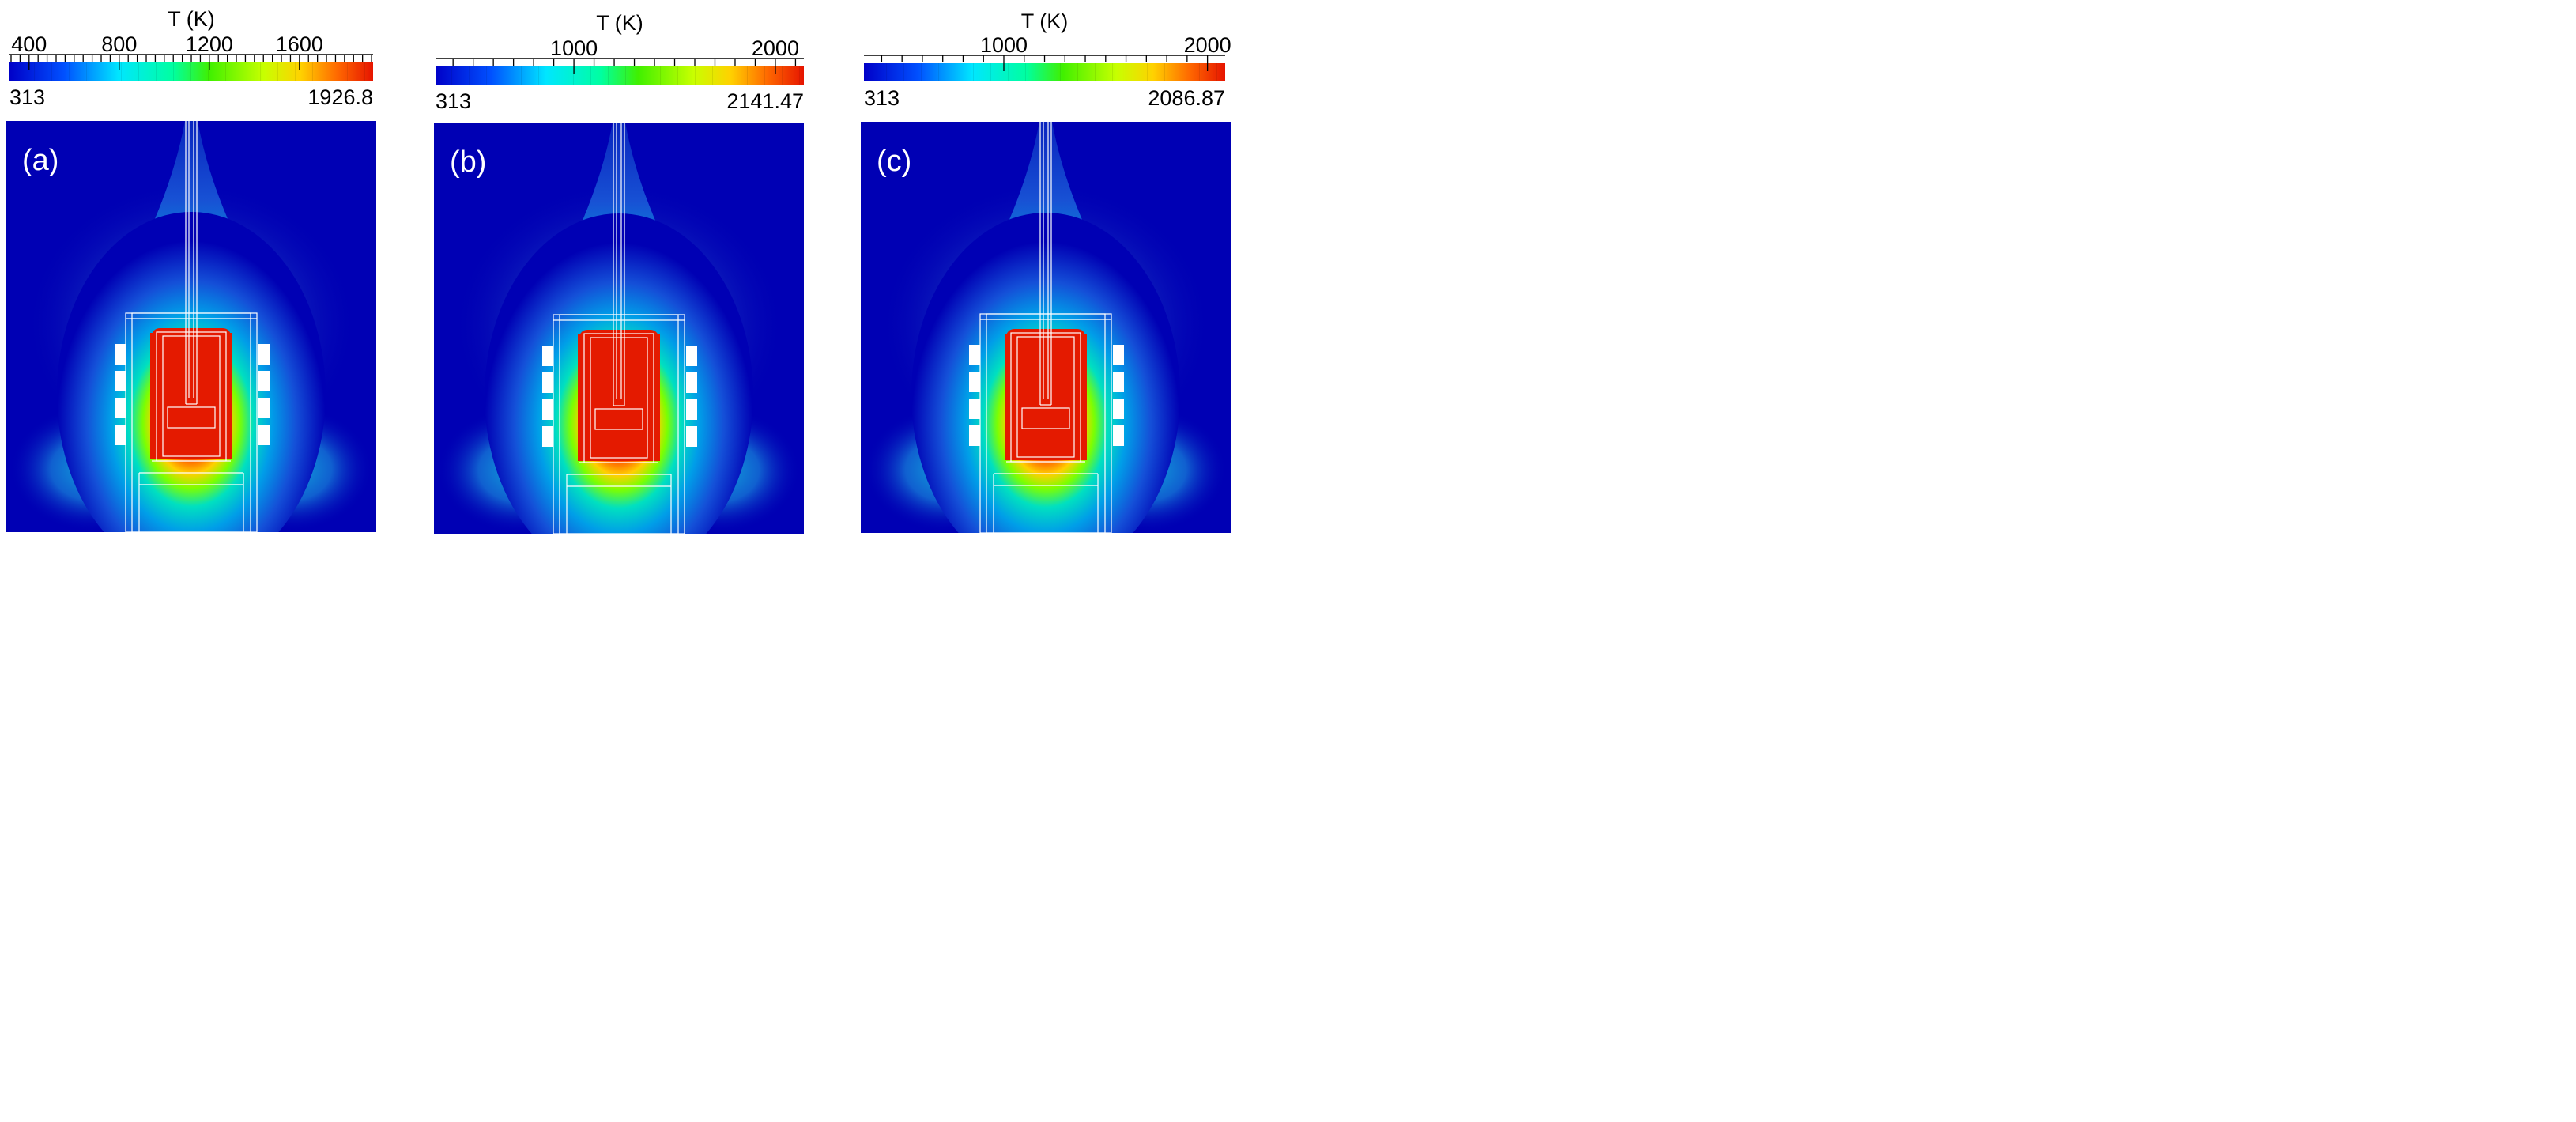  What do you see at coordinates (119, 44) in the screenshot?
I see `colorbar-tick-label: 800` at bounding box center [119, 44].